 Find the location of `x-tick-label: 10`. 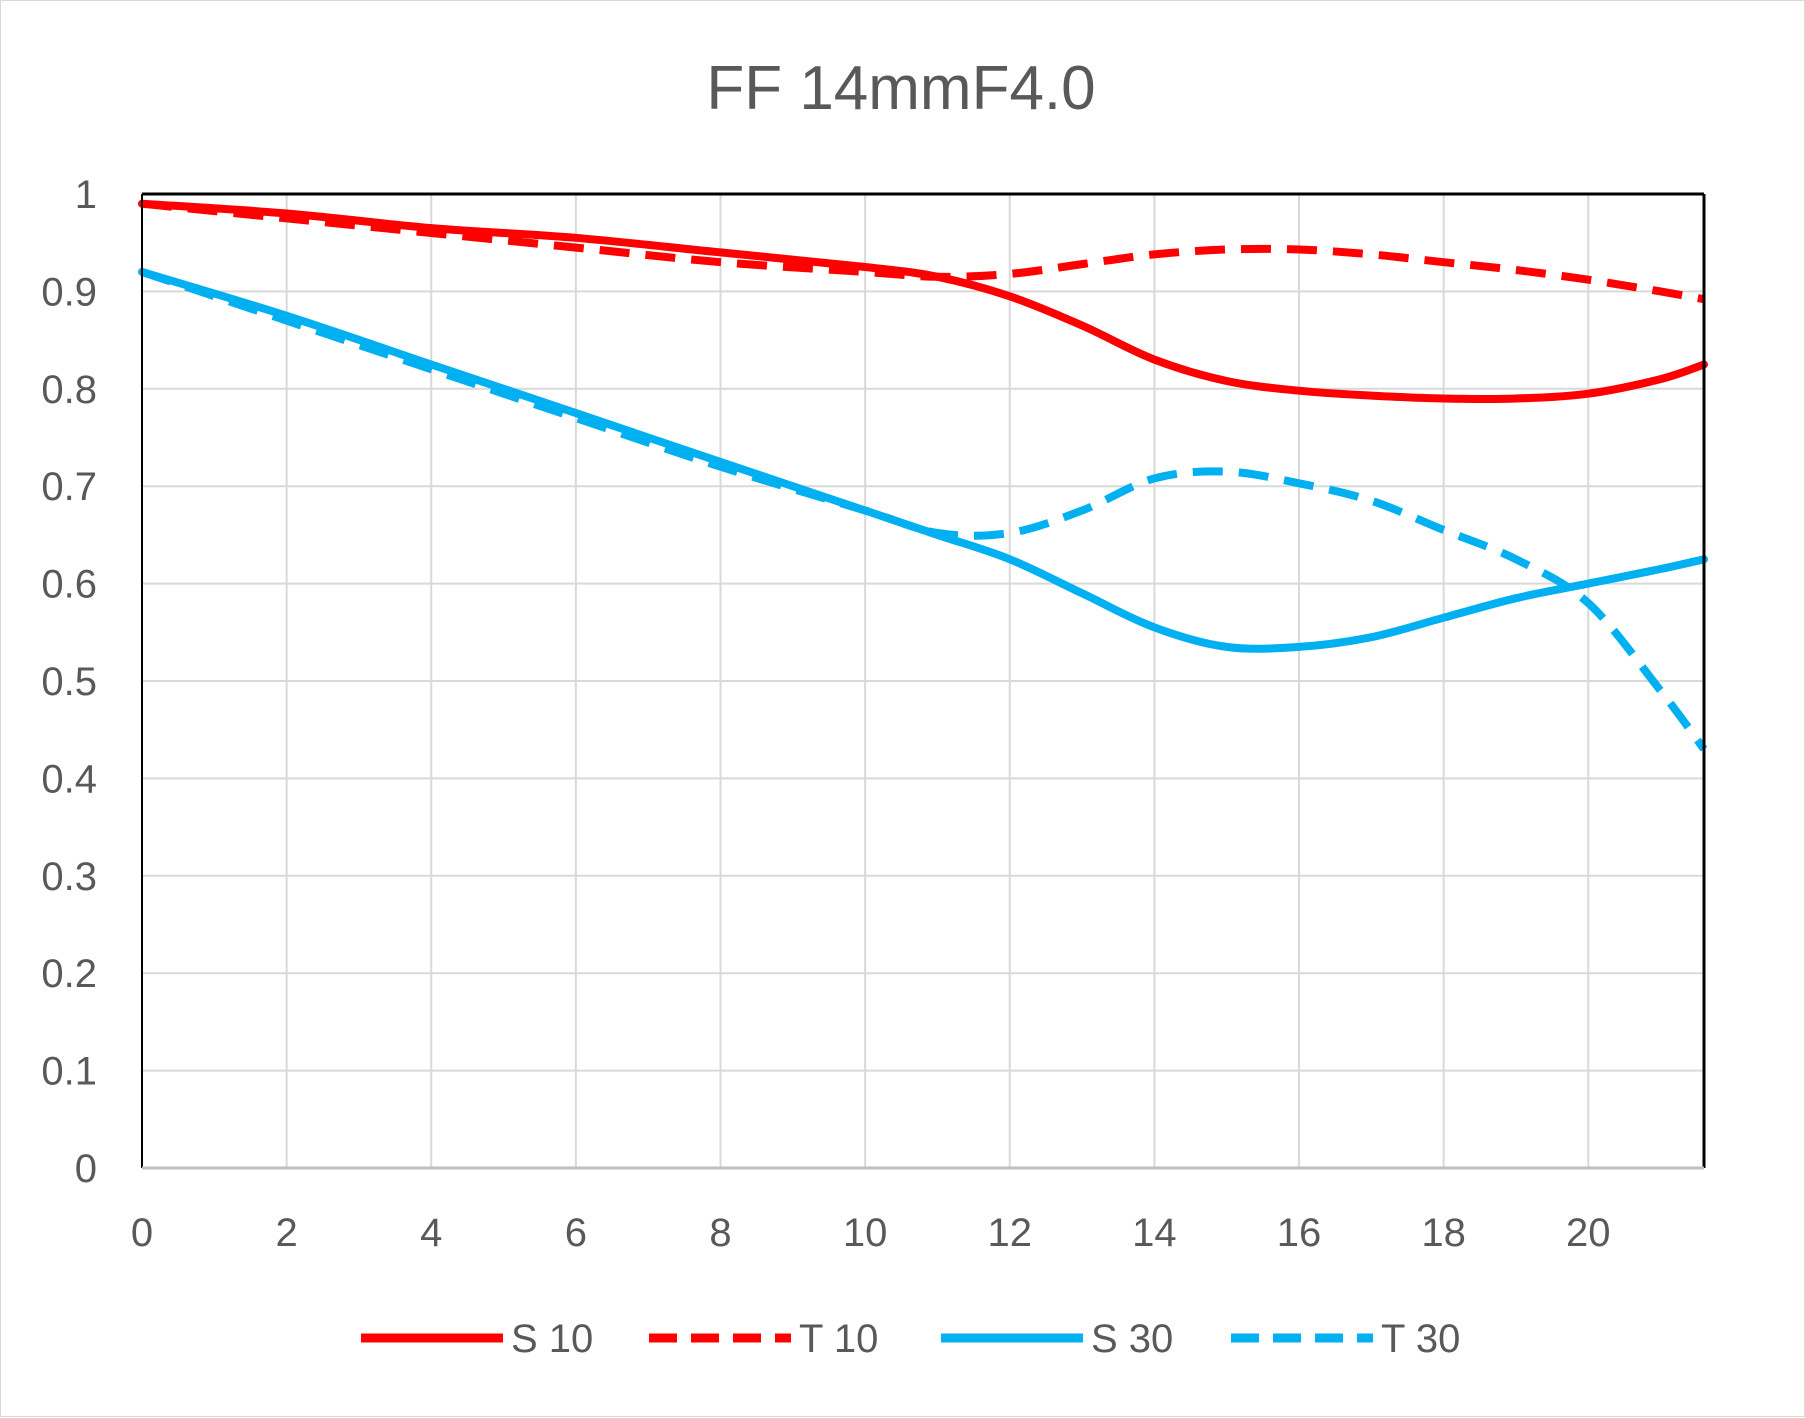

x-tick-label: 10 is located at coordinates (865, 1233).